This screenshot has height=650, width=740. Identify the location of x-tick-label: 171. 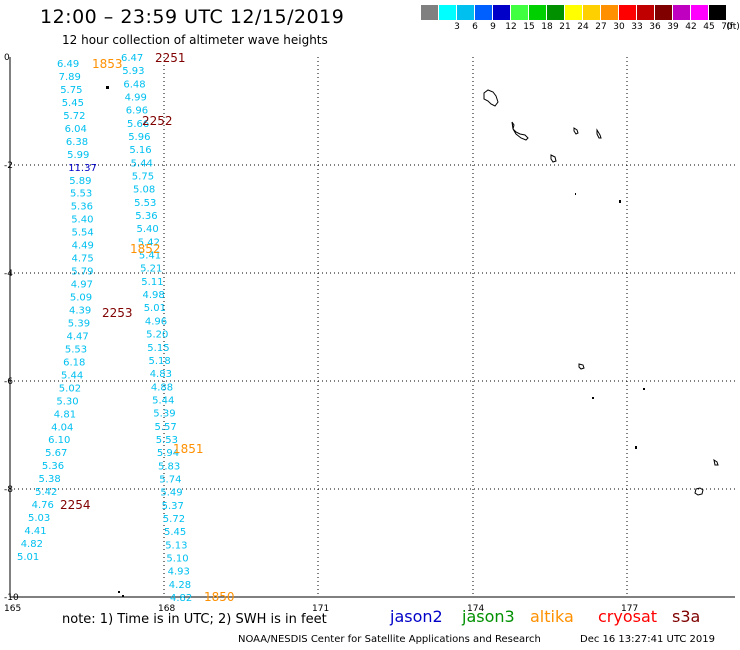
(320, 609).